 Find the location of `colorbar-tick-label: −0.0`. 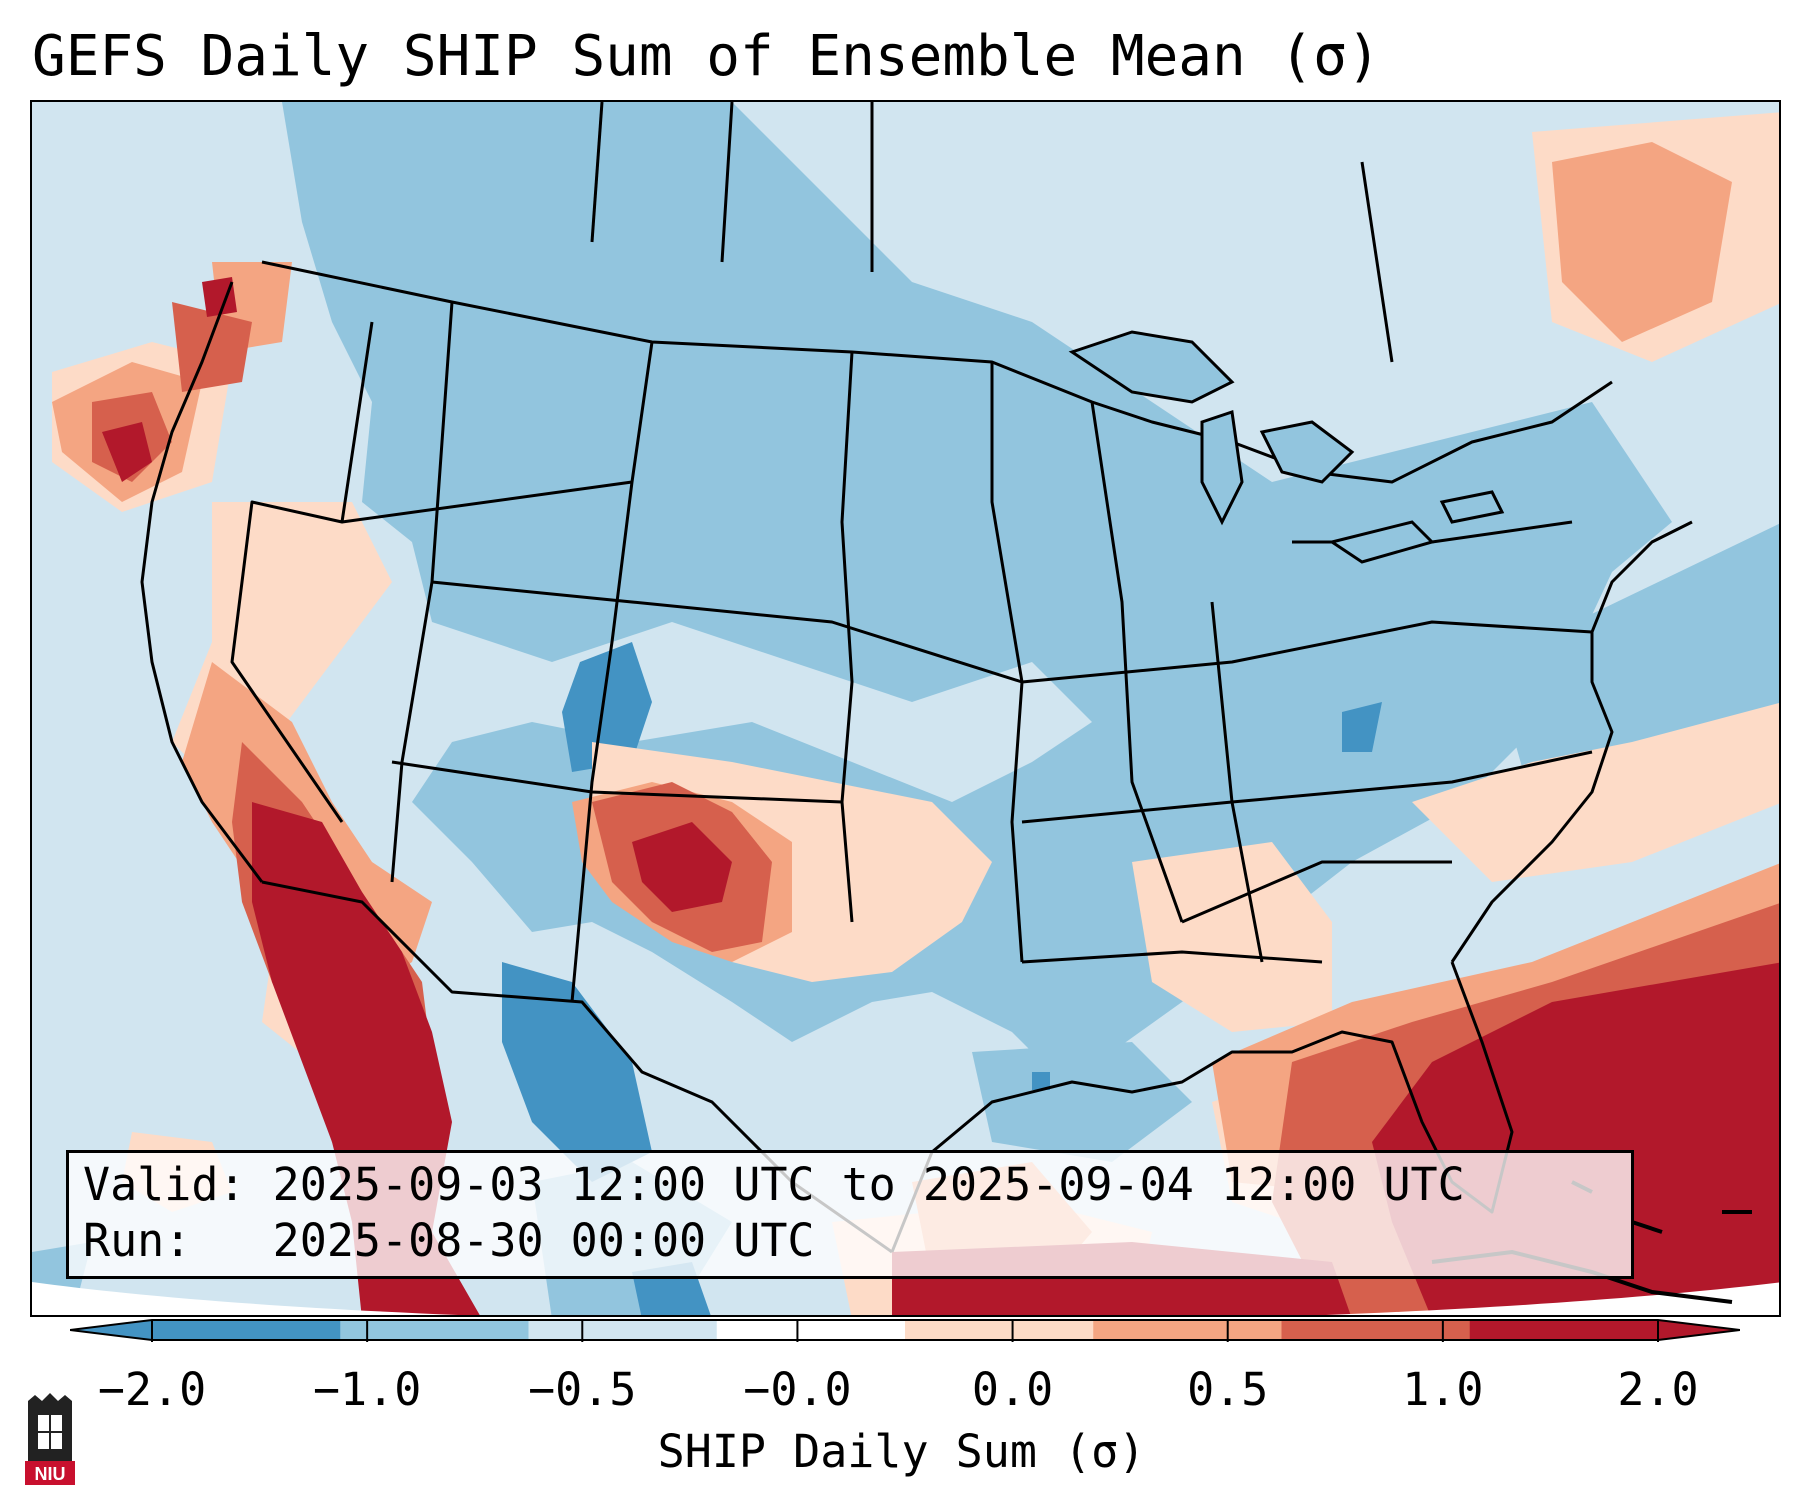

colorbar-tick-label: −0.0 is located at coordinates (797, 1389).